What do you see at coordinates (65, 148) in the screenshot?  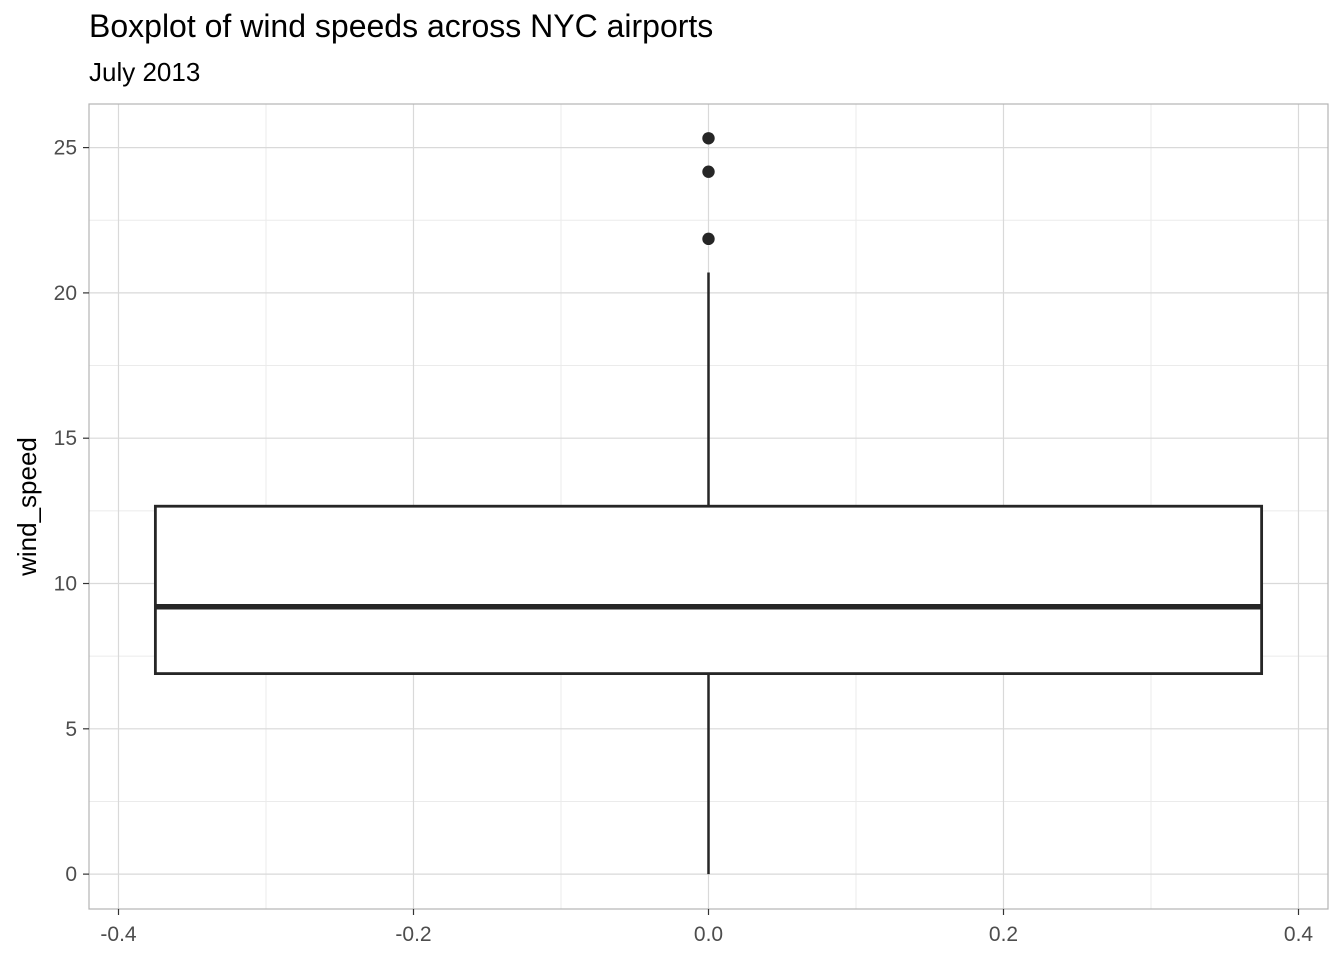 I see `y-tick-label: 25` at bounding box center [65, 148].